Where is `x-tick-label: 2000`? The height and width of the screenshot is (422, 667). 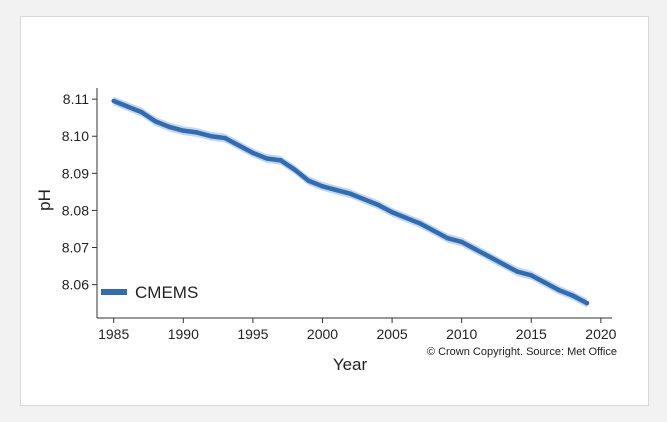
x-tick-label: 2000 is located at coordinates (322, 334).